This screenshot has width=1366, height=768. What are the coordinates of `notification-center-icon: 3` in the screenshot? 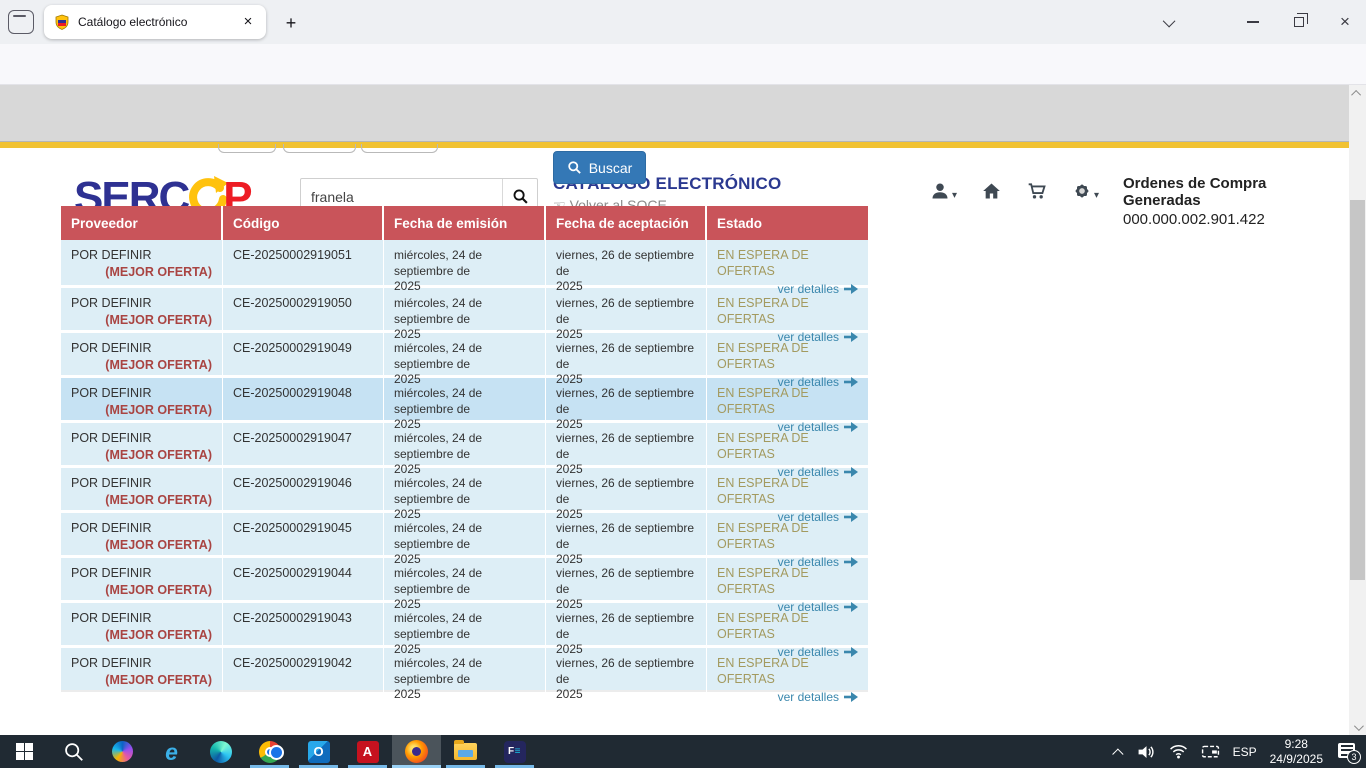 It's located at (1348, 753).